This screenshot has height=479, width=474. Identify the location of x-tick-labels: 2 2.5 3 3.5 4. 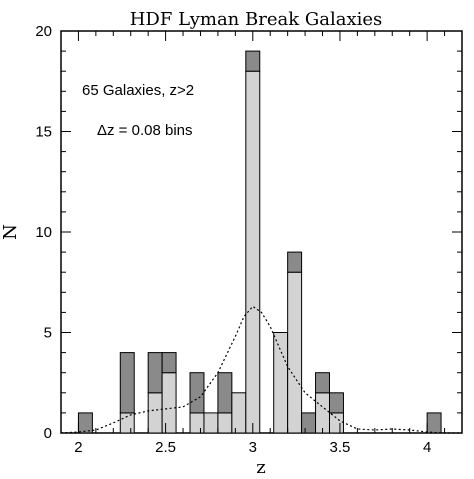
(252, 447).